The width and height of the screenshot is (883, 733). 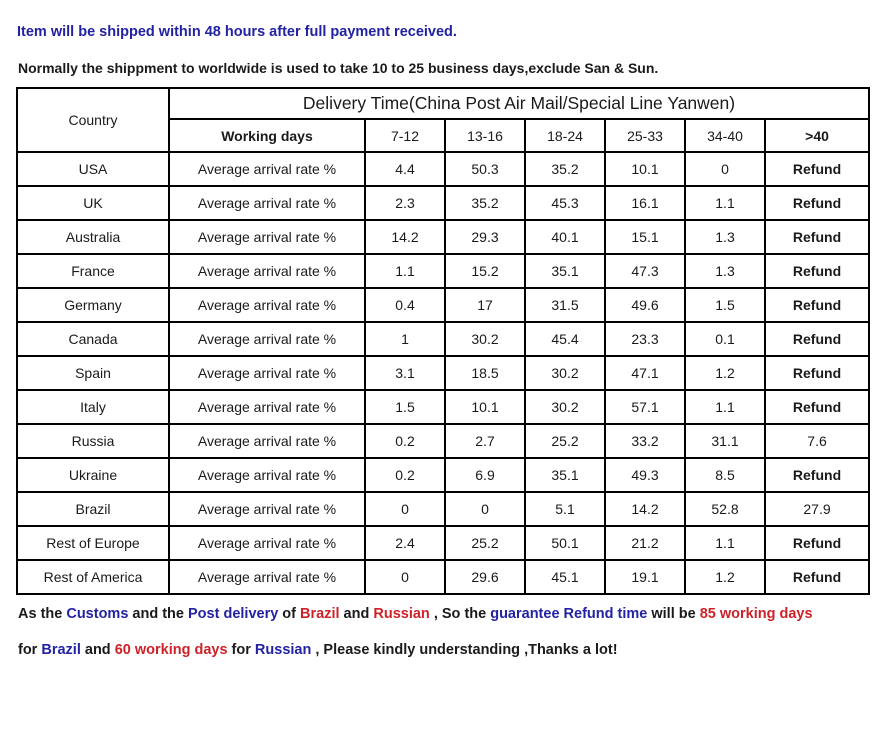 What do you see at coordinates (485, 169) in the screenshot?
I see `arrival-rate-cell: 50.3` at bounding box center [485, 169].